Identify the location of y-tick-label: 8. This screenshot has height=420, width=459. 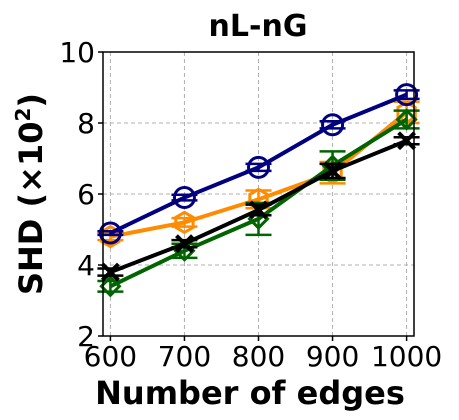
(86, 123).